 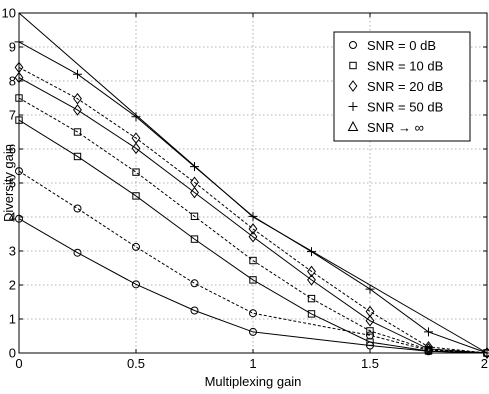 What do you see at coordinates (353, 125) in the screenshot?
I see `marker-triangle` at bounding box center [353, 125].